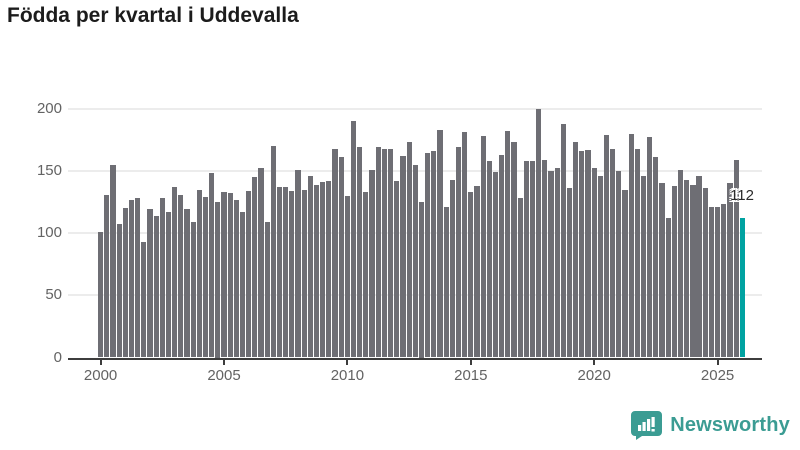 The width and height of the screenshot is (800, 450). Describe the element at coordinates (224, 375) in the screenshot. I see `x-axis-label-2005: 2005` at that location.